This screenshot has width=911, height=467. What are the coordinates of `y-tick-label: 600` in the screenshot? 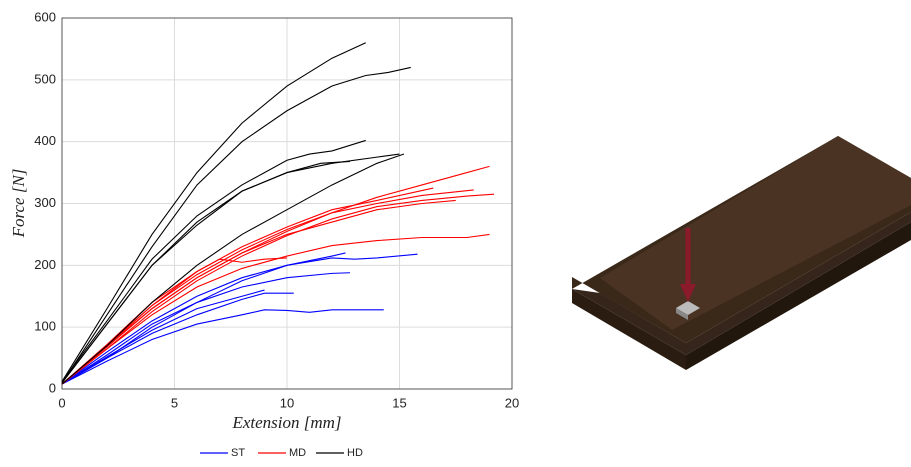 It's located at (45, 16).